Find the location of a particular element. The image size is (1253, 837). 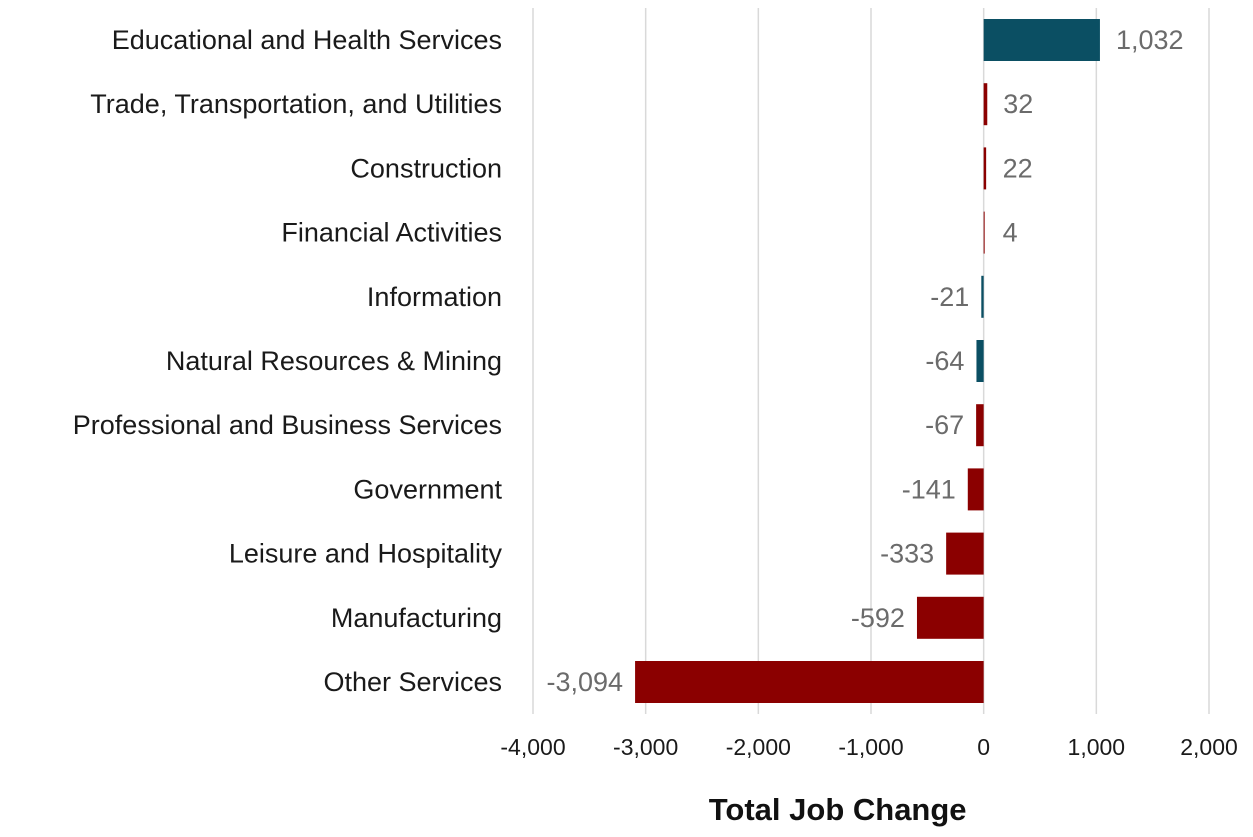

x-tick-label: -2,000 is located at coordinates (758, 747).